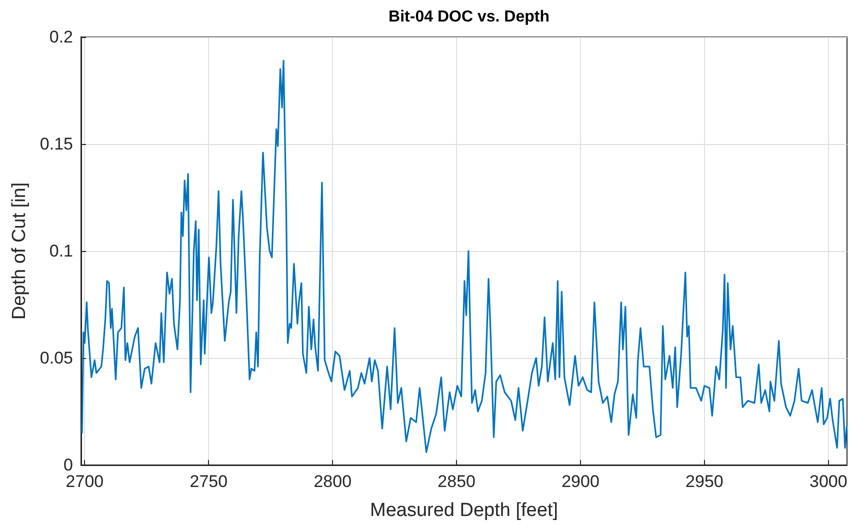 The height and width of the screenshot is (527, 851). Describe the element at coordinates (19, 251) in the screenshot. I see `y-axis-title: Depth of Cut [in]` at that location.